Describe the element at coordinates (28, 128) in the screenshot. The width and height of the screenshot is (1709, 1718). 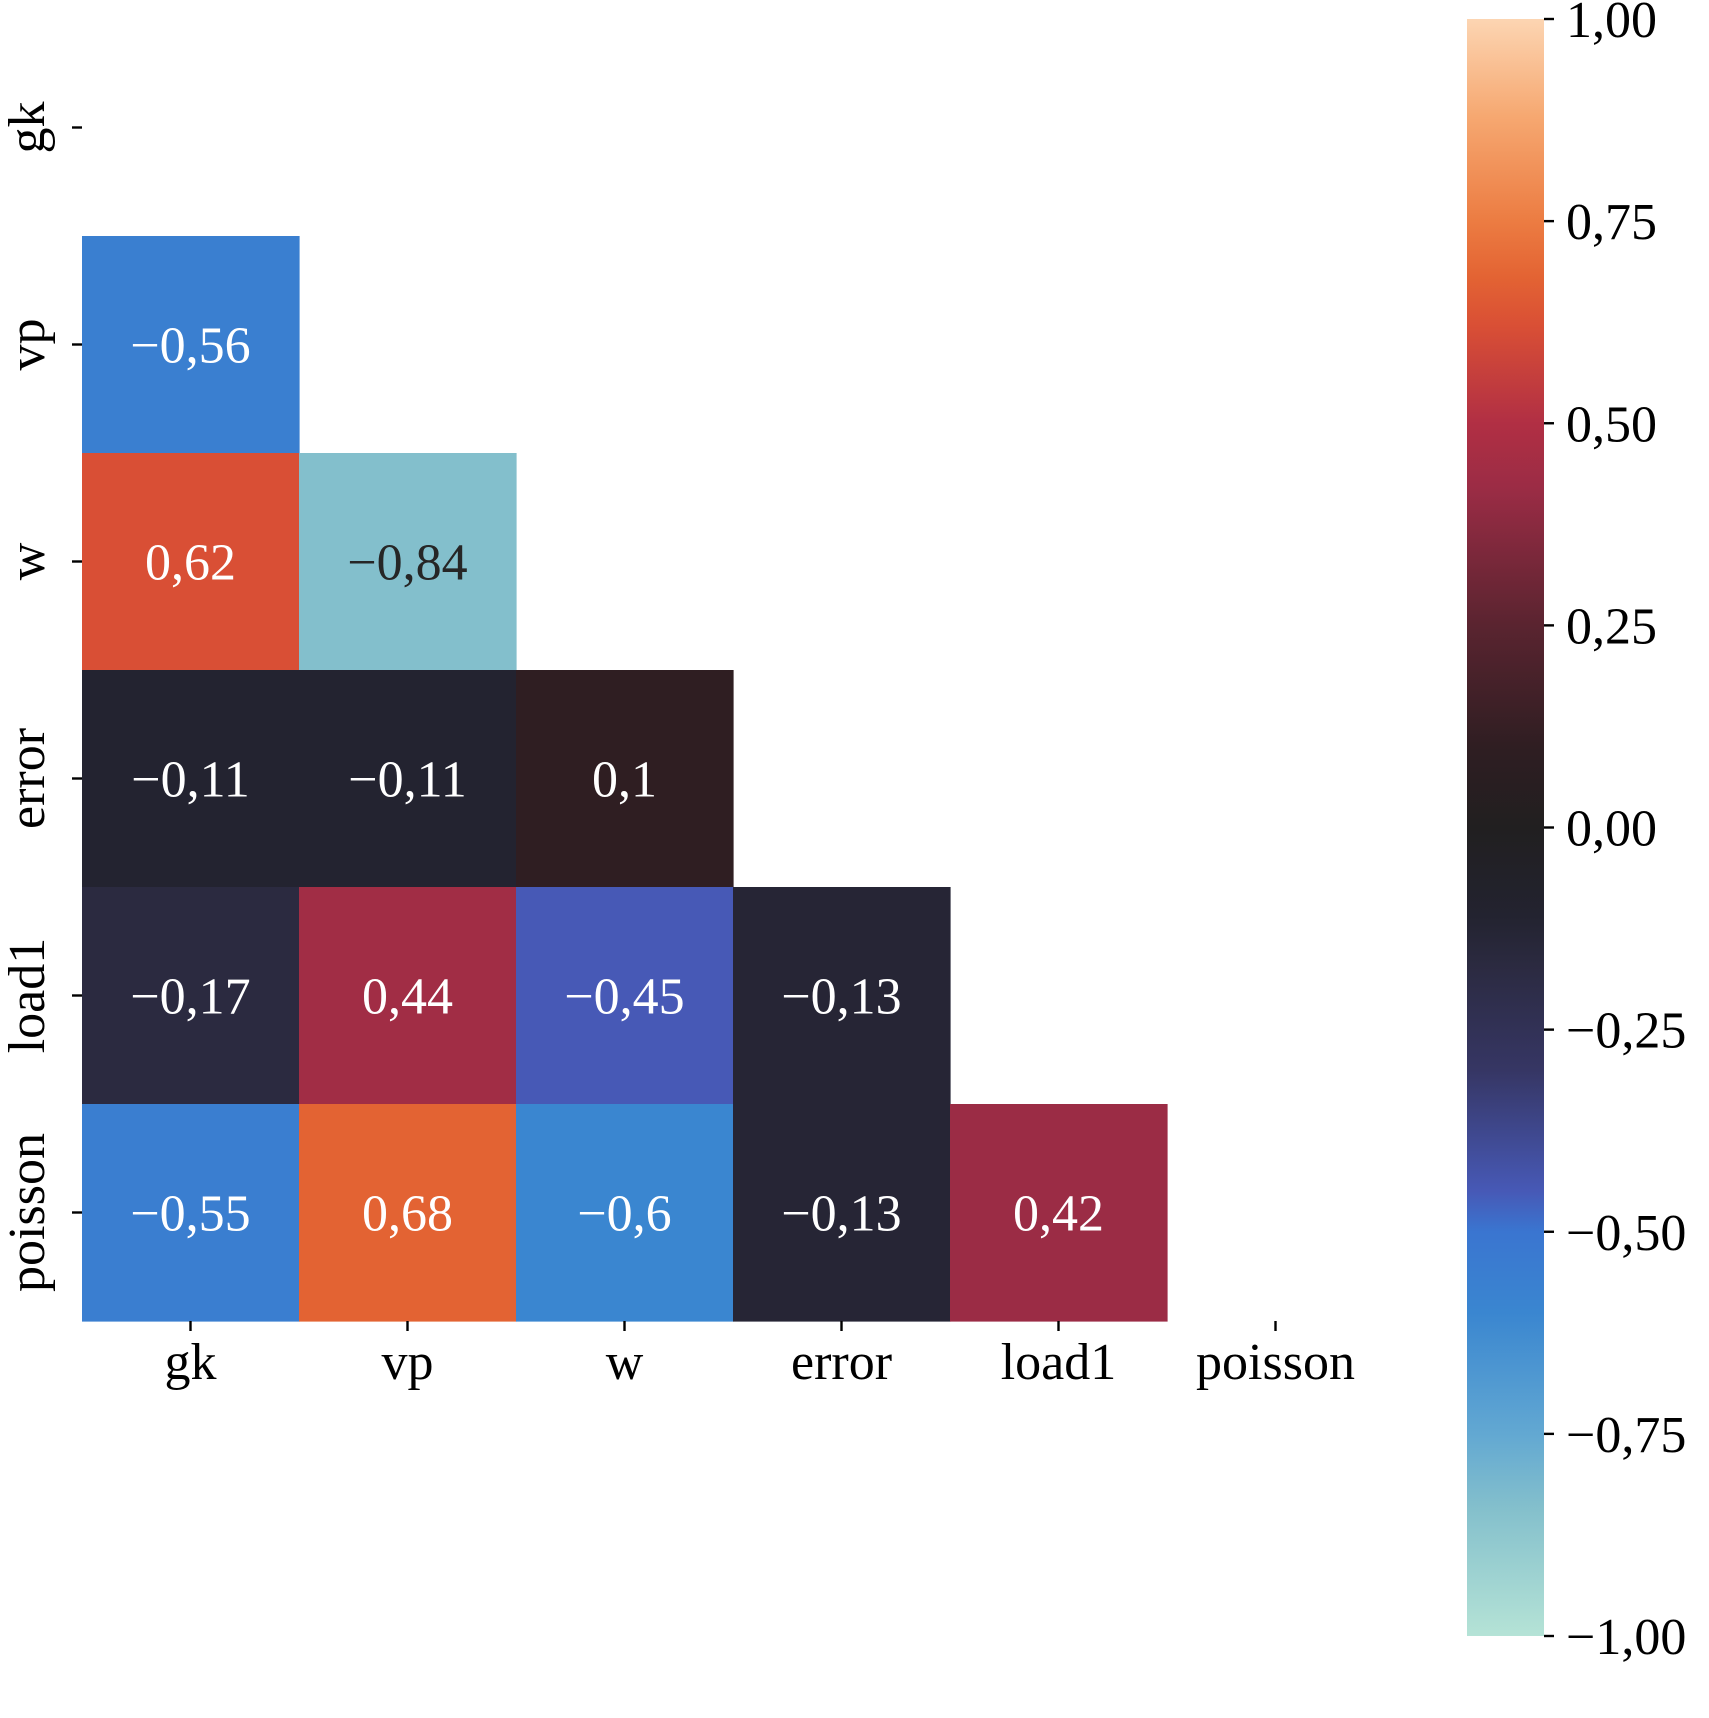
I see `y-tick-label-gk: gk` at that location.